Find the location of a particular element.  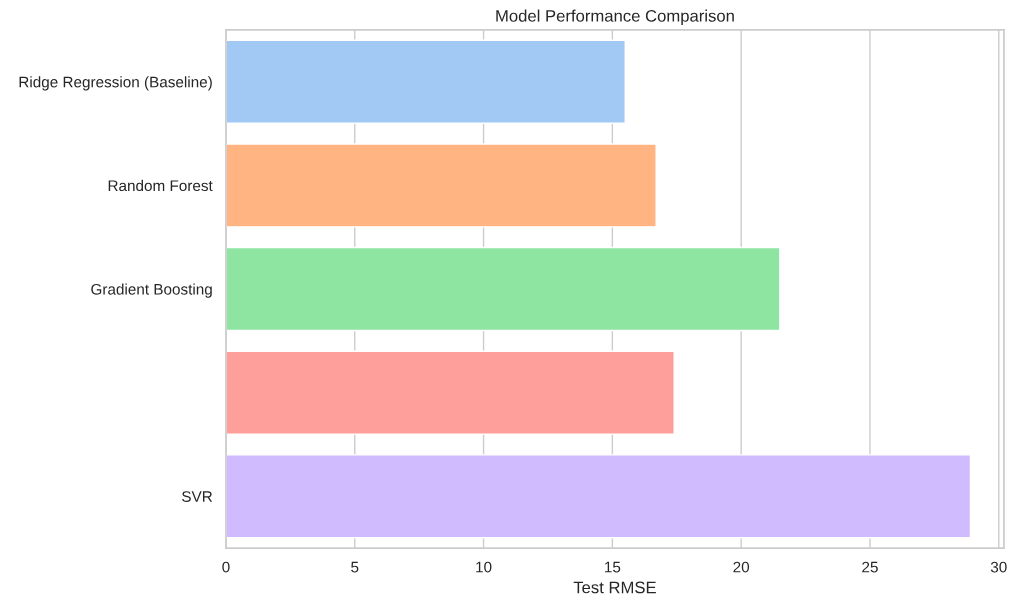

chart-title: Model Performance Comparison is located at coordinates (615, 17).